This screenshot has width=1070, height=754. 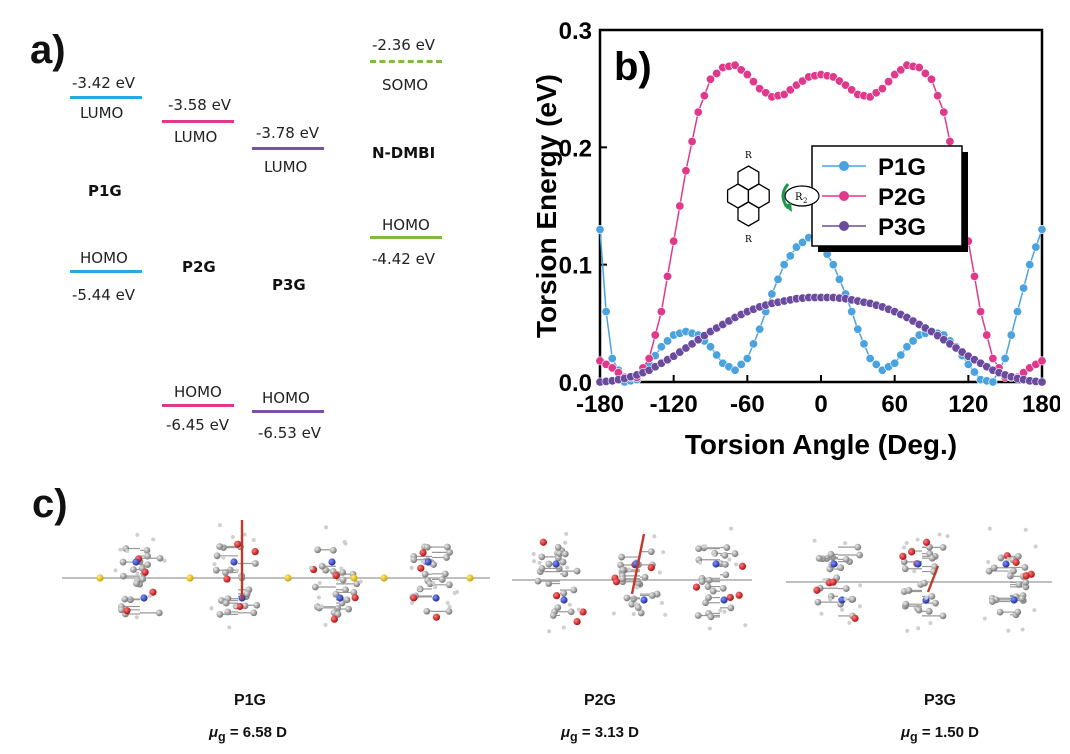 I want to click on p1g-dipole: μg = 6.58 D, so click(x=248, y=734).